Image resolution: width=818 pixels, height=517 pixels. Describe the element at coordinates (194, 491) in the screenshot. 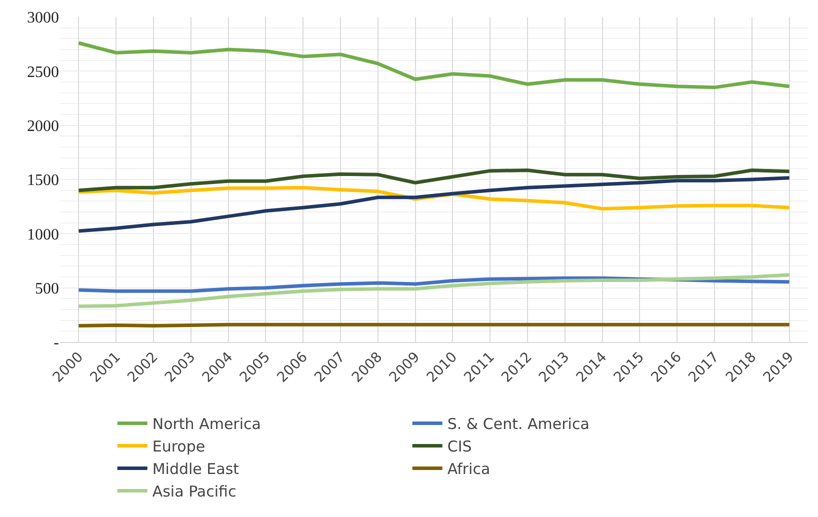

I see `legend-label: Asia Pacific` at that location.